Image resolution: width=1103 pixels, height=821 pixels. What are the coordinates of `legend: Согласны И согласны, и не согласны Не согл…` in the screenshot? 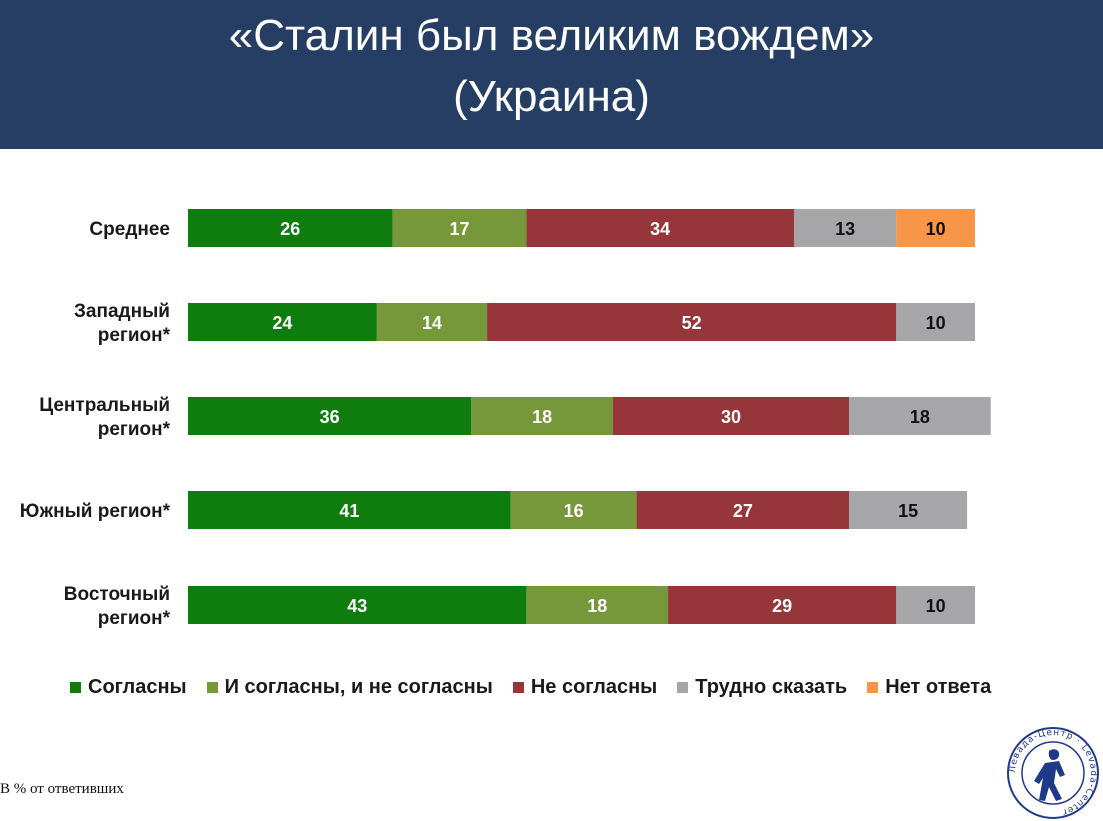 It's located at (530, 687).